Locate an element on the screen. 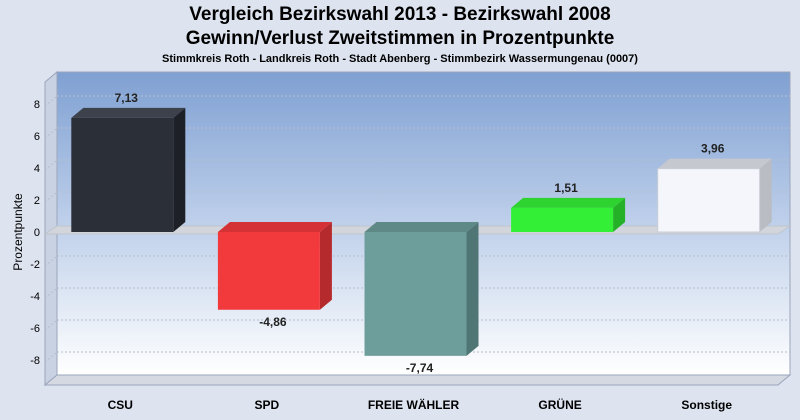 This screenshot has height=420, width=800. value-label: -7,74 is located at coordinates (420, 368).